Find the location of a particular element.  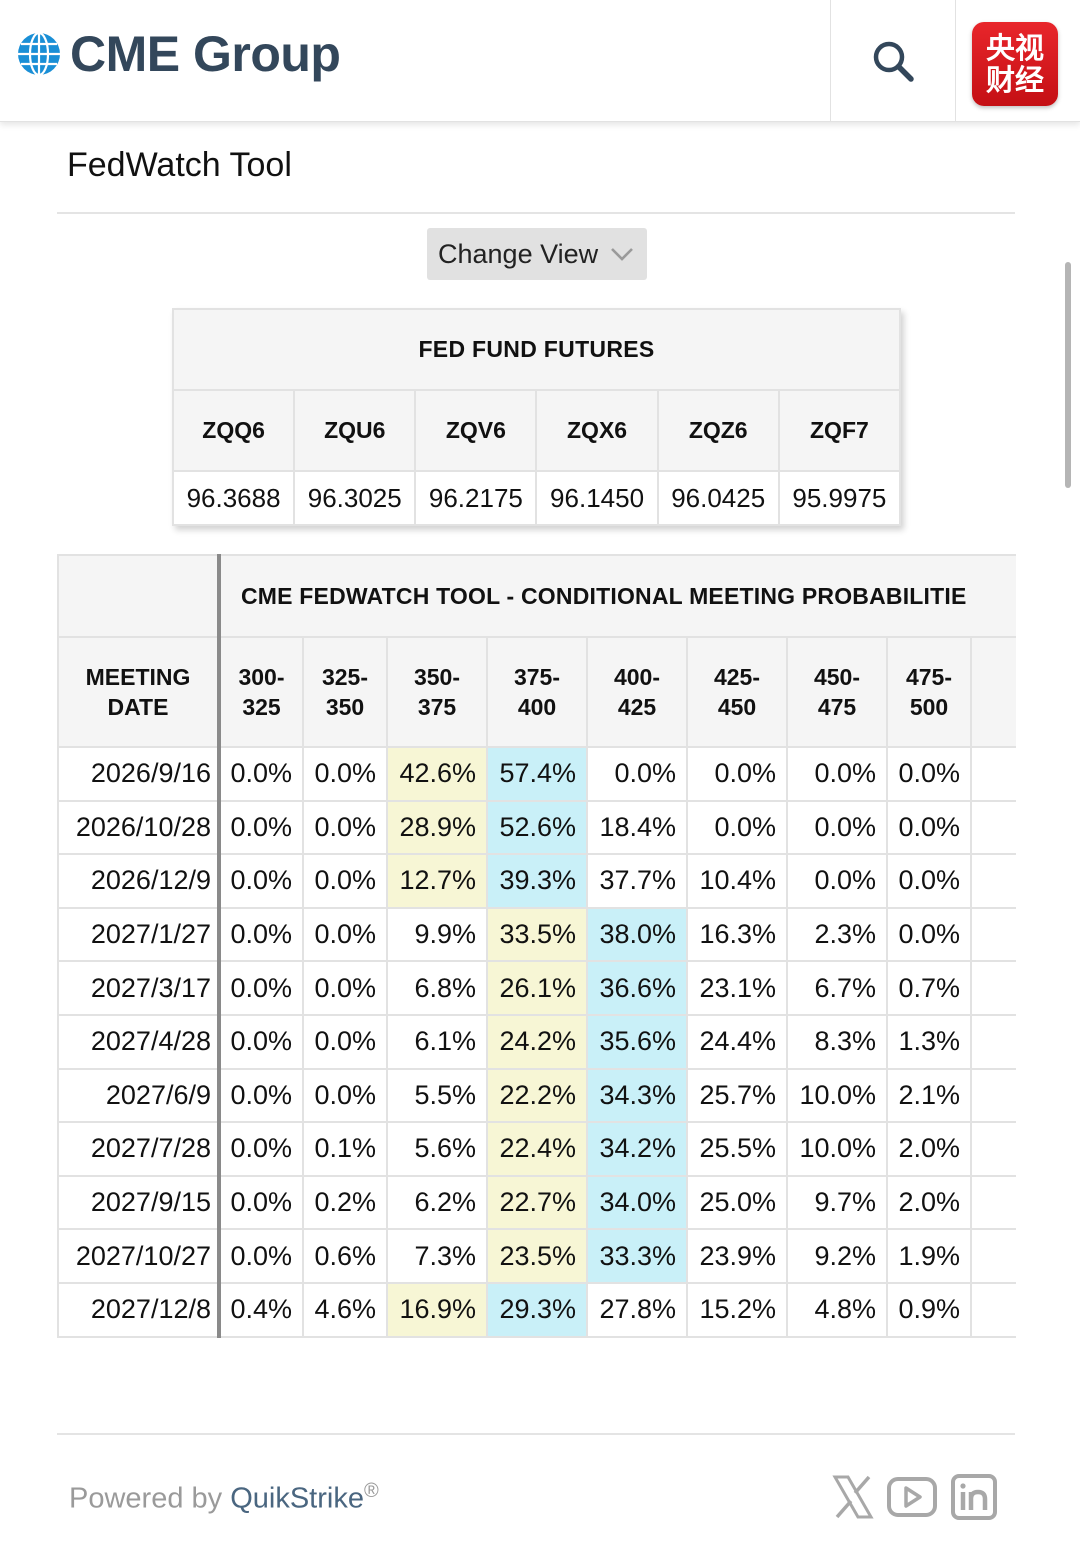

x-link is located at coordinates (853, 1499).